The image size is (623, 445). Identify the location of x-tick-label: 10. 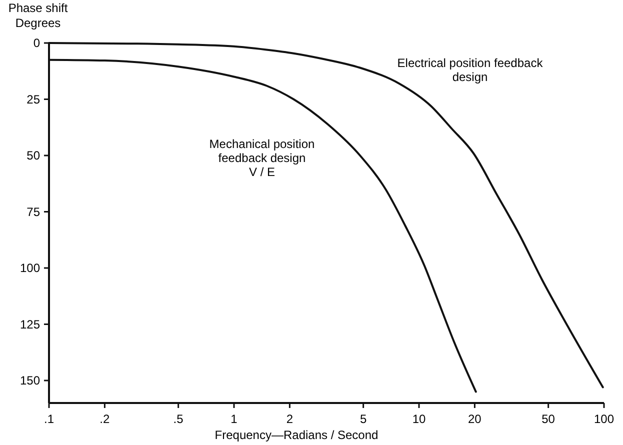
(419, 419).